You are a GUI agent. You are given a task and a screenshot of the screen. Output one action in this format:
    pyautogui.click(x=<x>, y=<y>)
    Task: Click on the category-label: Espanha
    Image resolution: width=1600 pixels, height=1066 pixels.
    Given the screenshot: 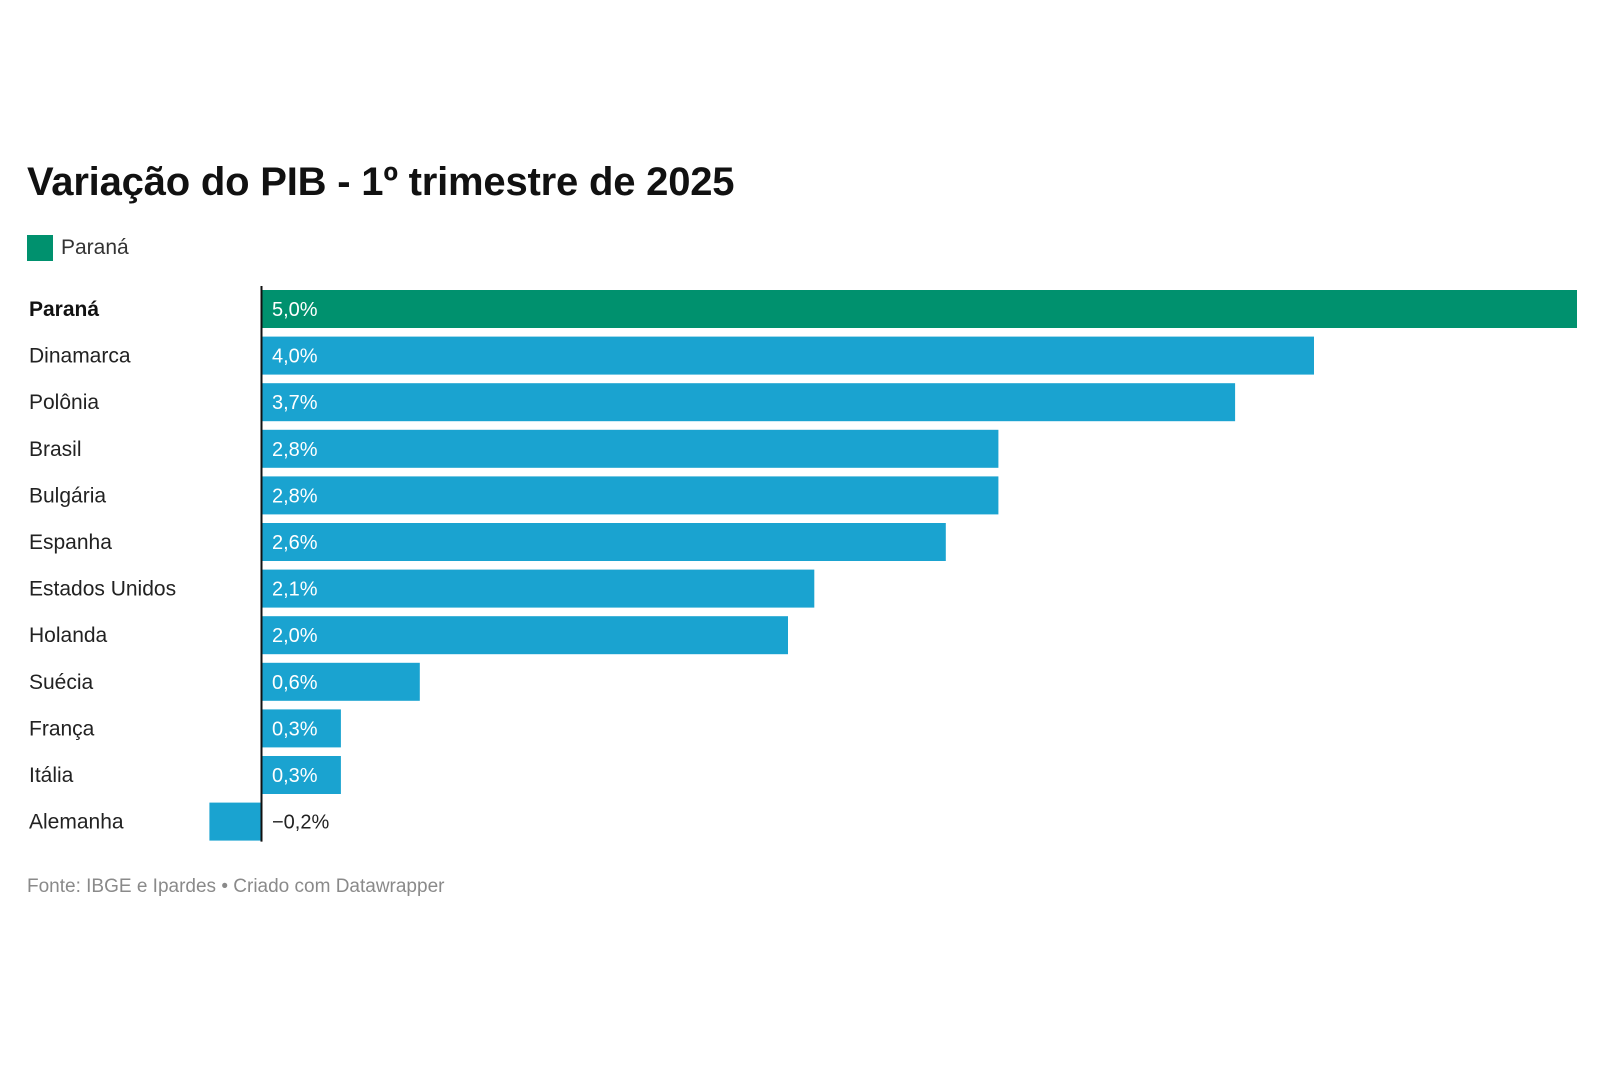 What is the action you would take?
    pyautogui.click(x=70, y=542)
    